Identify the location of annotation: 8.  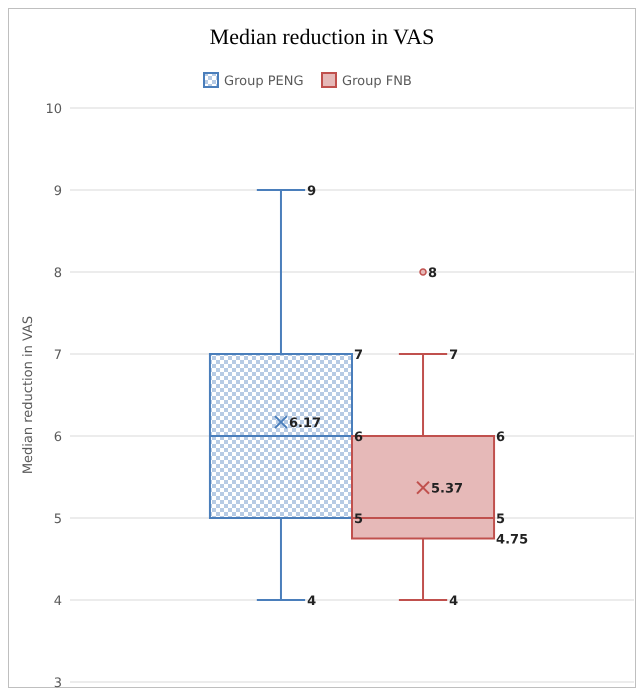
(433, 273).